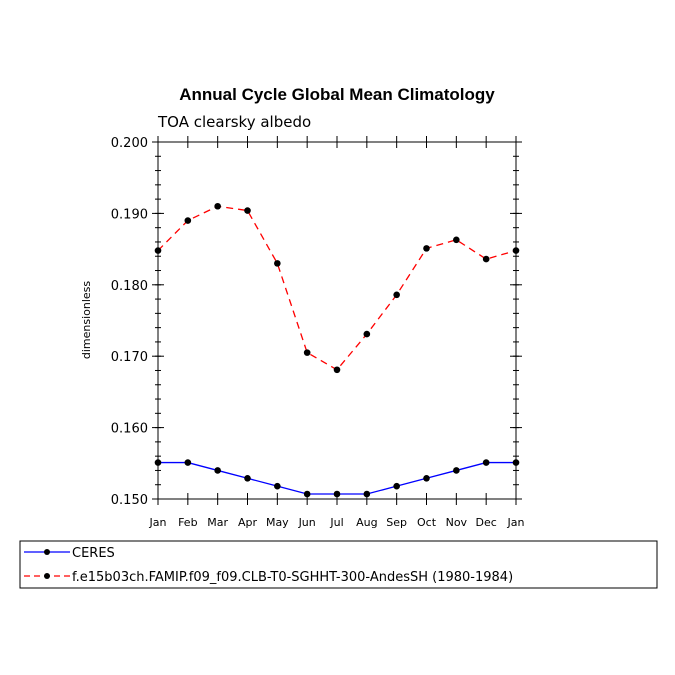  What do you see at coordinates (93, 553) in the screenshot?
I see `legend-label-ceres: CERES` at bounding box center [93, 553].